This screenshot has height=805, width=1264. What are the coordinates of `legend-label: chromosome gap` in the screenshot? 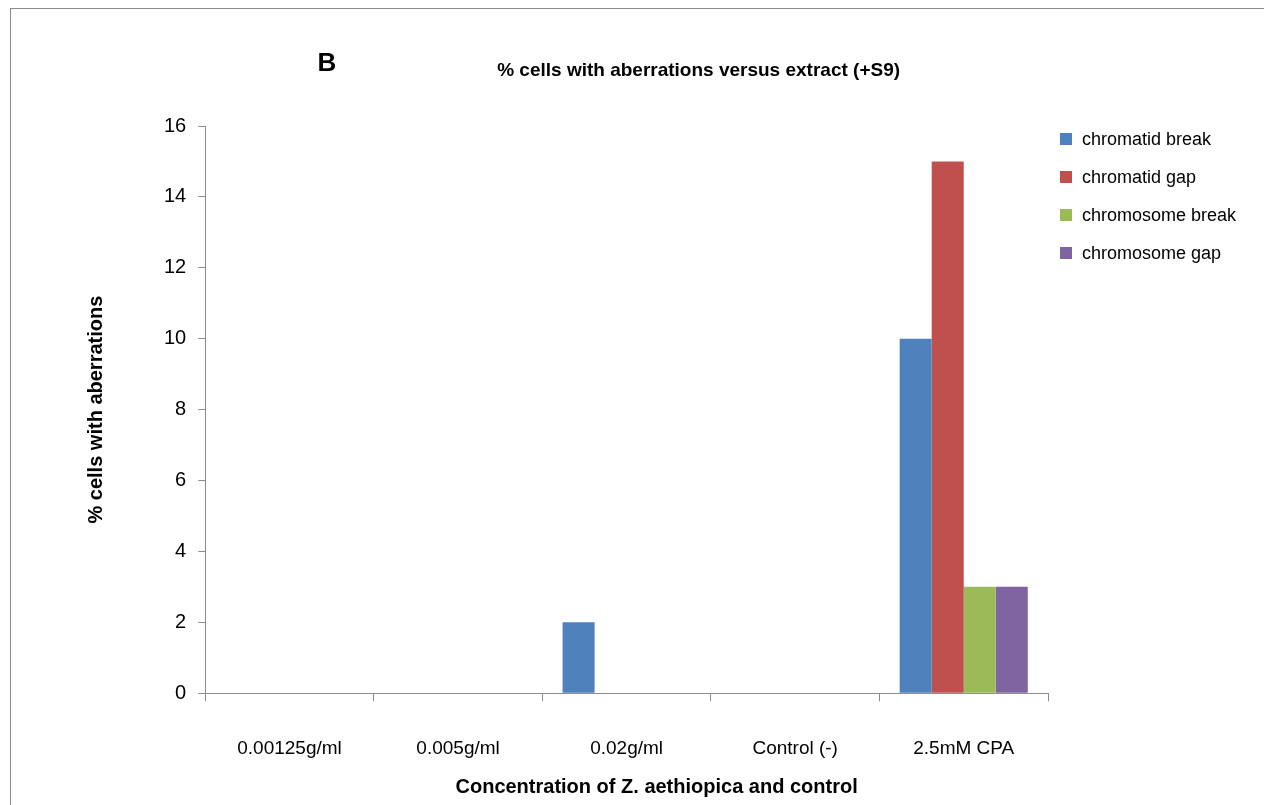 It's located at (1152, 252).